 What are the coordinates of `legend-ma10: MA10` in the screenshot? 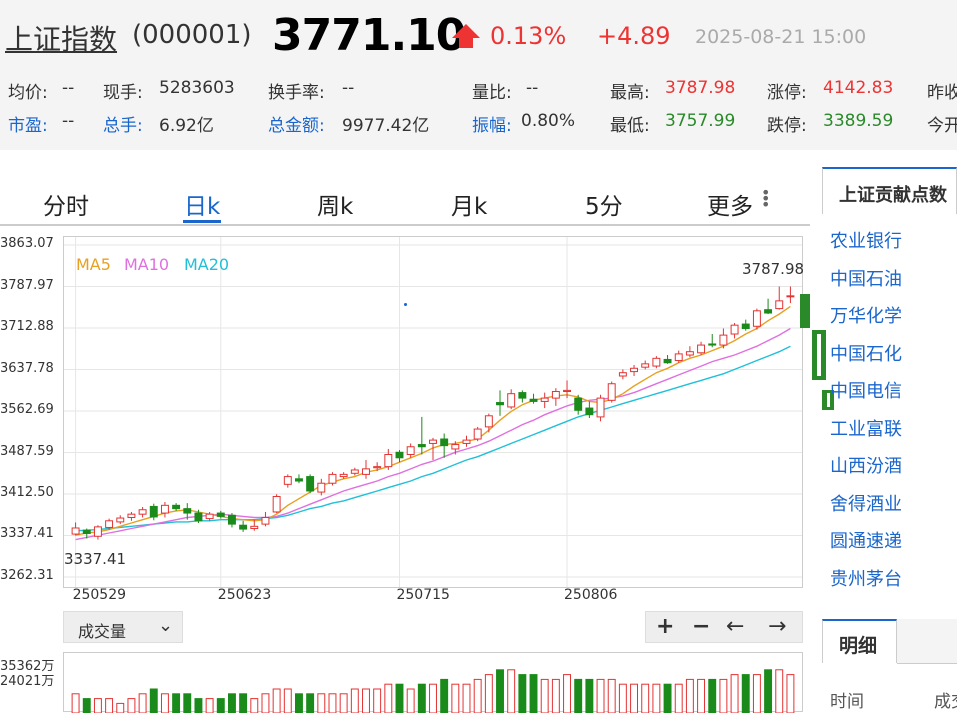 It's located at (147, 264).